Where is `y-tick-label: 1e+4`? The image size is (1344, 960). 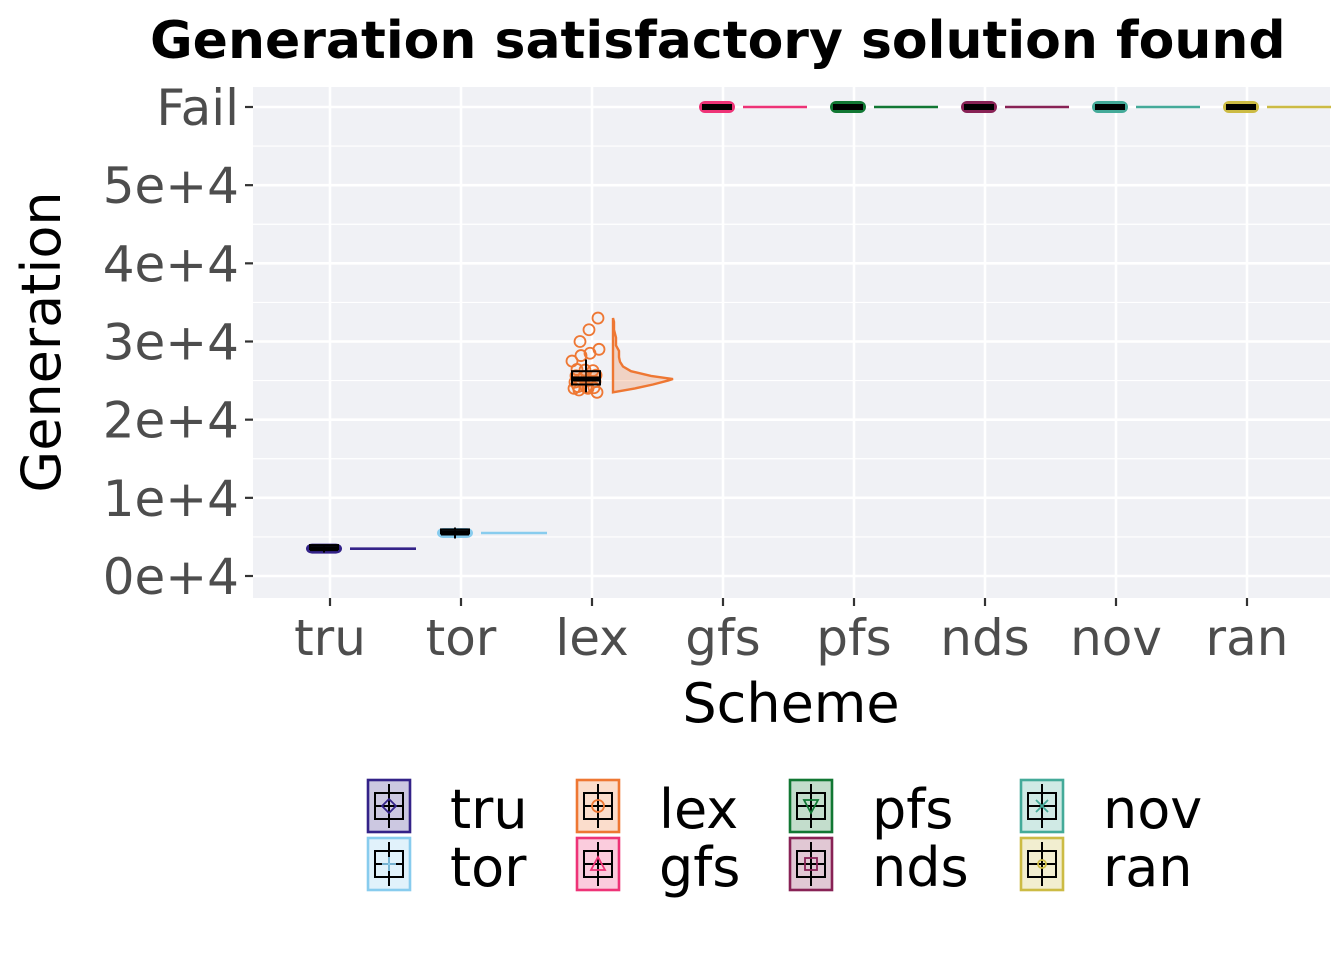
y-tick-label: 1e+4 is located at coordinates (171, 499).